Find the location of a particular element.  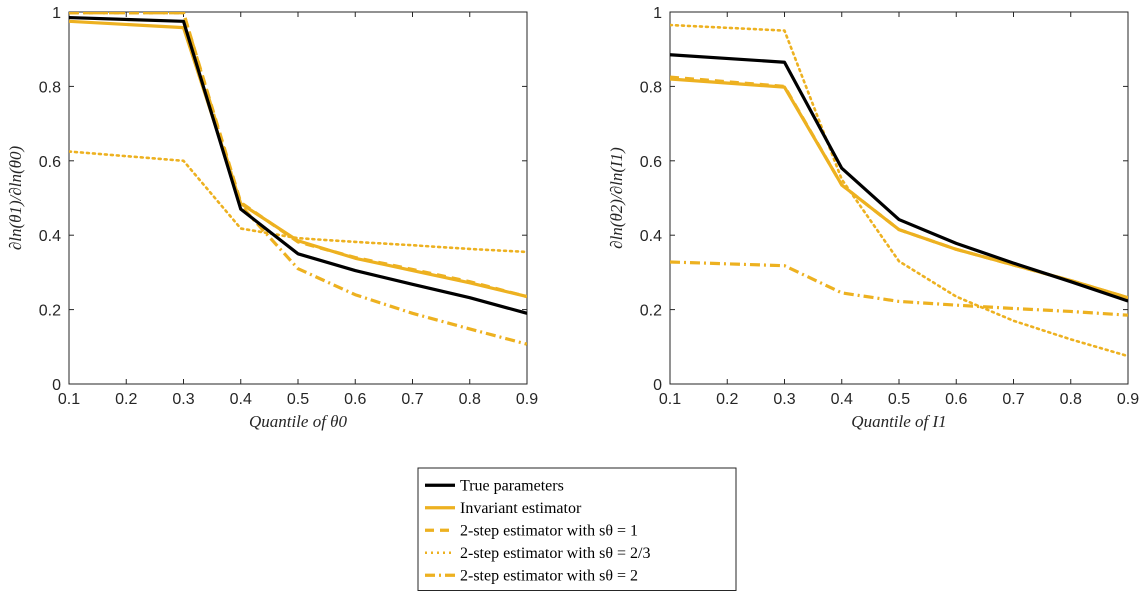

legend-box is located at coordinates (577, 529).